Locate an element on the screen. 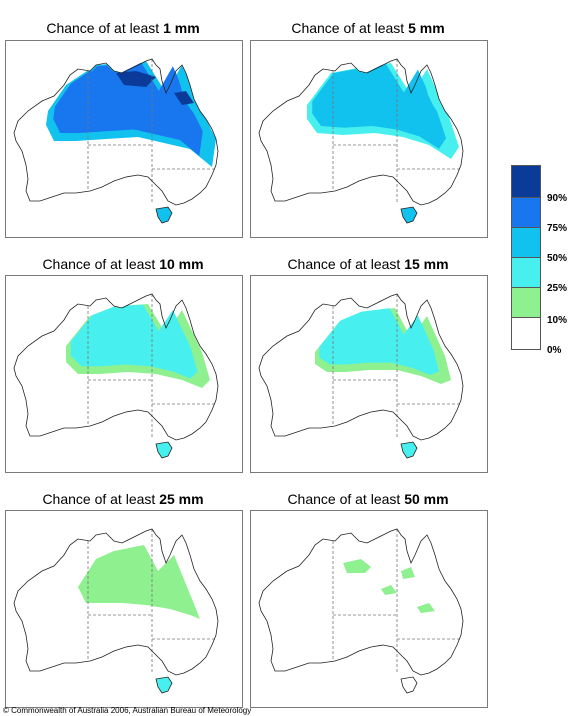 This screenshot has width=570, height=716. panel-title-amount: 15 mm is located at coordinates (426, 264).